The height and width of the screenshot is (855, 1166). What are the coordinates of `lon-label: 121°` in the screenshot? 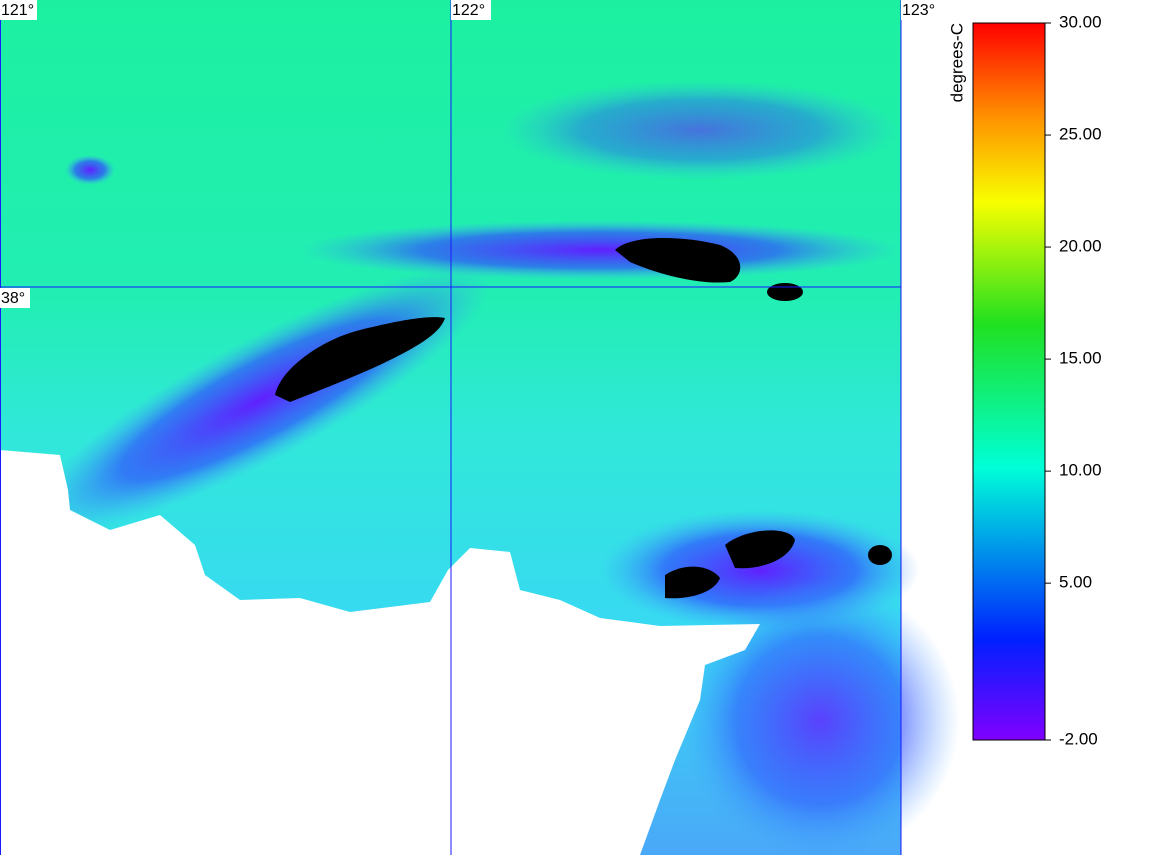 It's located at (17, 10).